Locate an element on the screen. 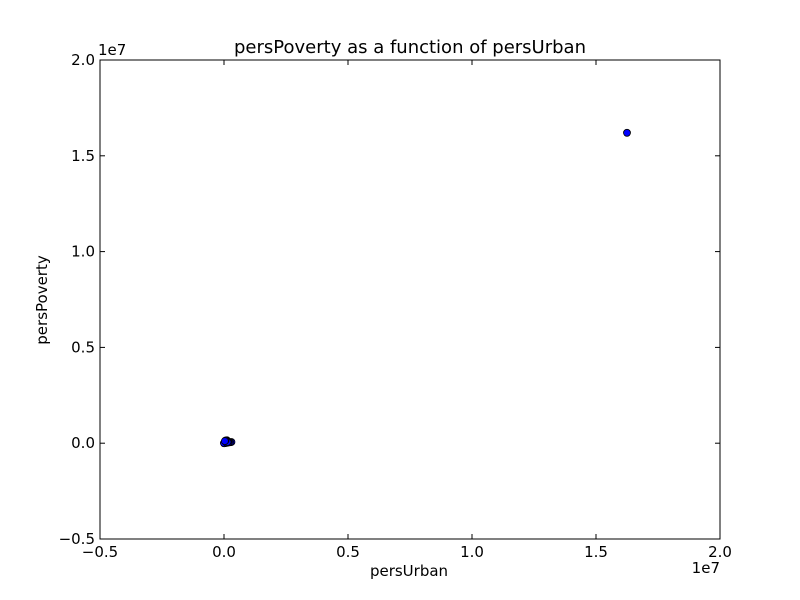 This screenshot has width=800, height=600. y-tick-label: 2.0 is located at coordinates (83, 60).